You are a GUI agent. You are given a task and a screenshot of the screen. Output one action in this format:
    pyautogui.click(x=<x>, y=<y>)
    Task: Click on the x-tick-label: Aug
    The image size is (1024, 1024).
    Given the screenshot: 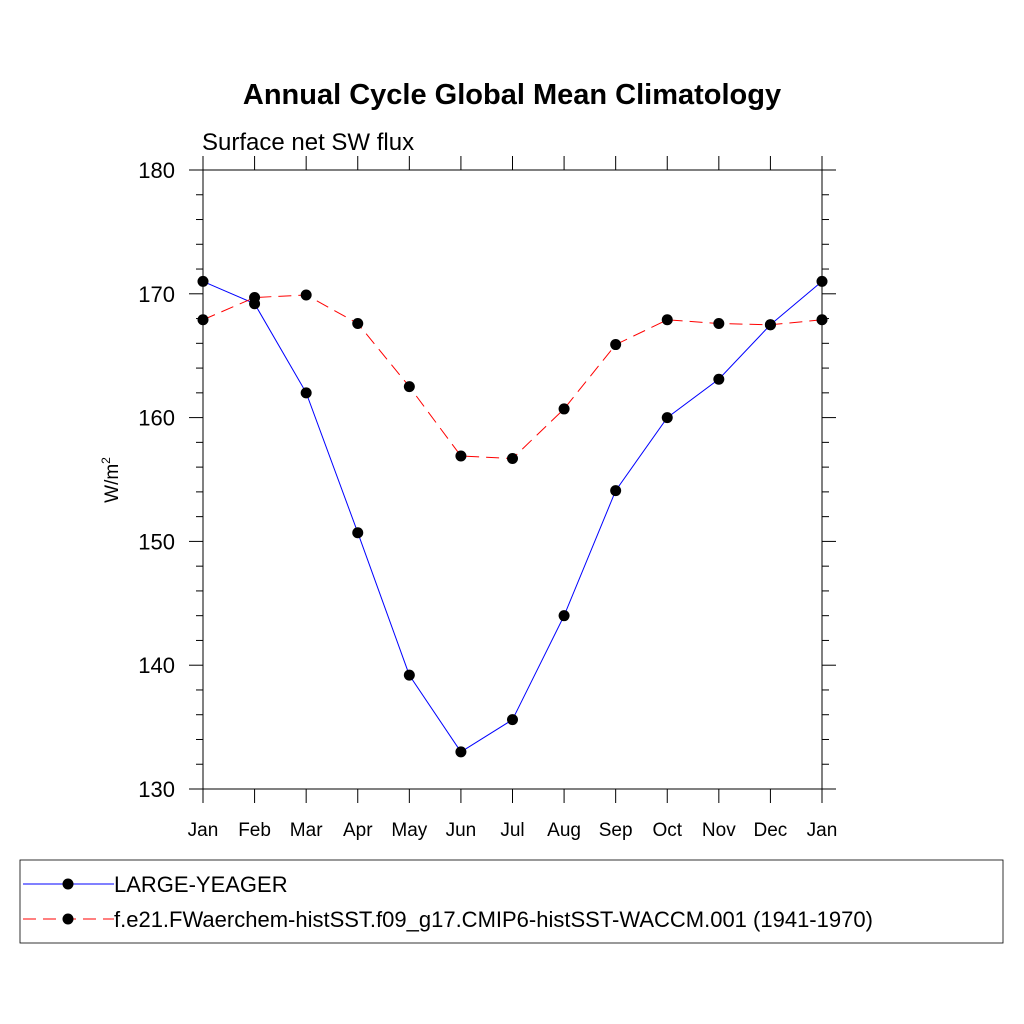 What is the action you would take?
    pyautogui.click(x=564, y=830)
    